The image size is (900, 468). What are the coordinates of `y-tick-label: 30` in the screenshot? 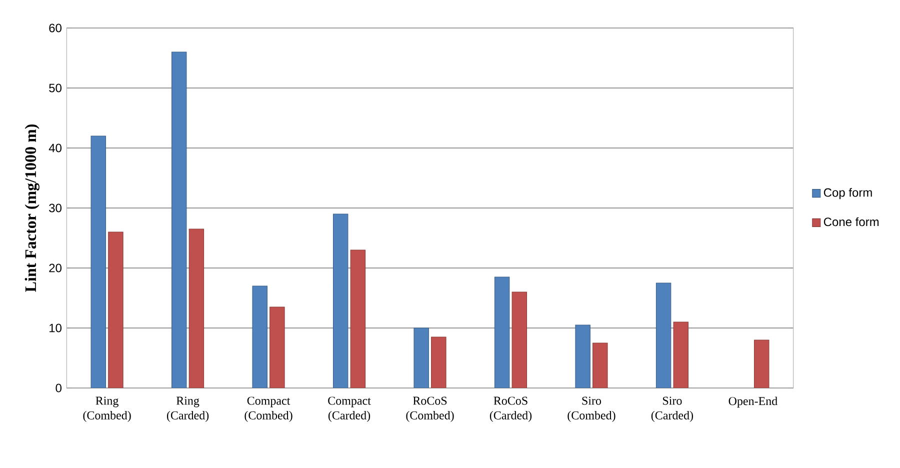 It's located at (55, 208).